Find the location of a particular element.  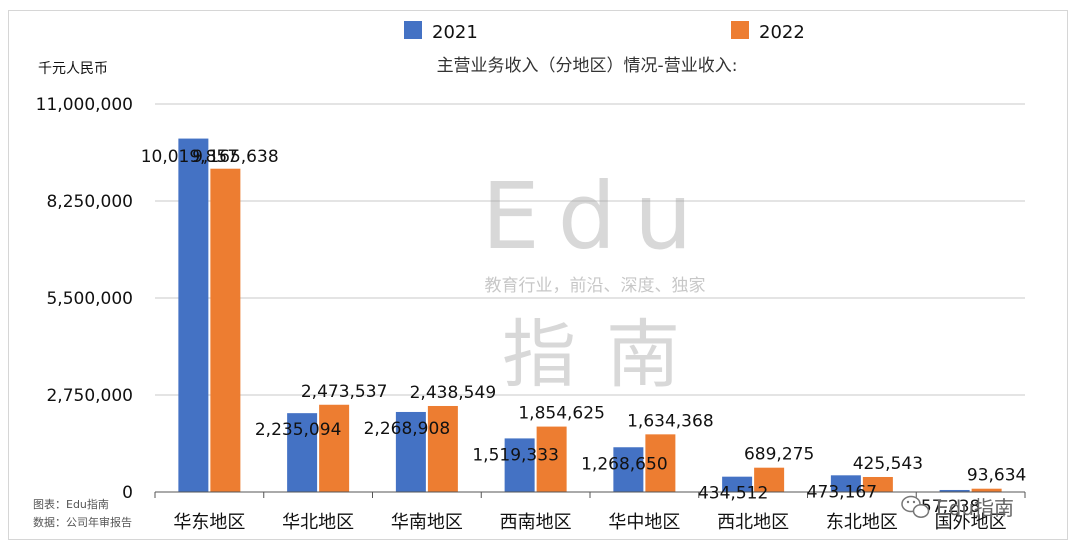

legend-swatch-2021 is located at coordinates (413, 30).